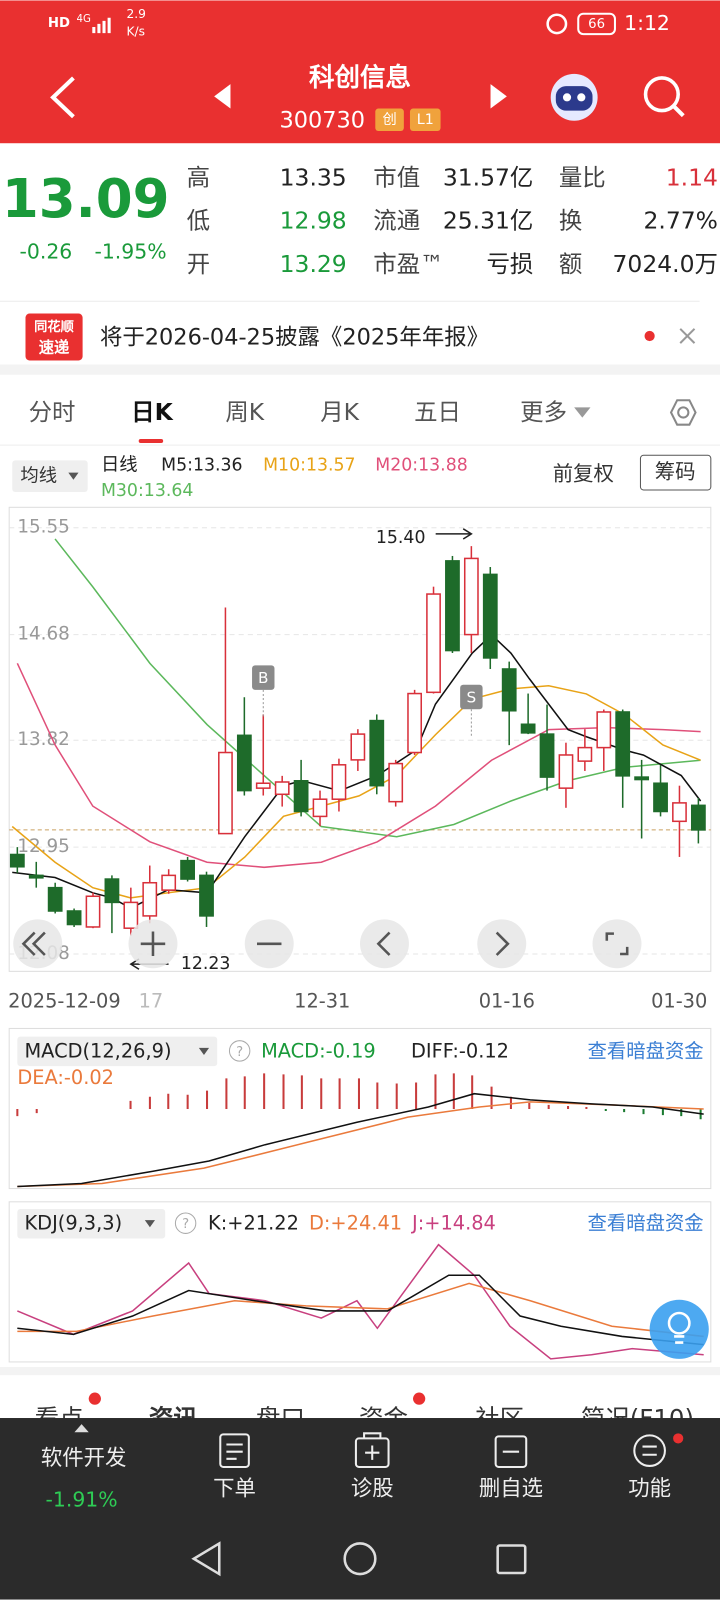  Describe the element at coordinates (206, 964) in the screenshot. I see `low-label: 12.23` at that location.